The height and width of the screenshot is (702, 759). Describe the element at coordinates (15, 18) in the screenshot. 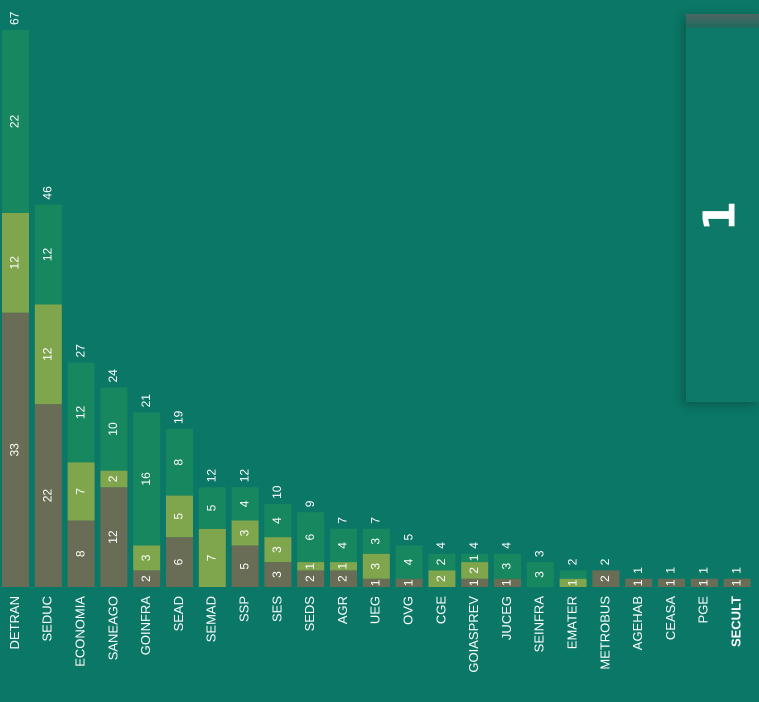

I see `total-value-label: 67` at that location.